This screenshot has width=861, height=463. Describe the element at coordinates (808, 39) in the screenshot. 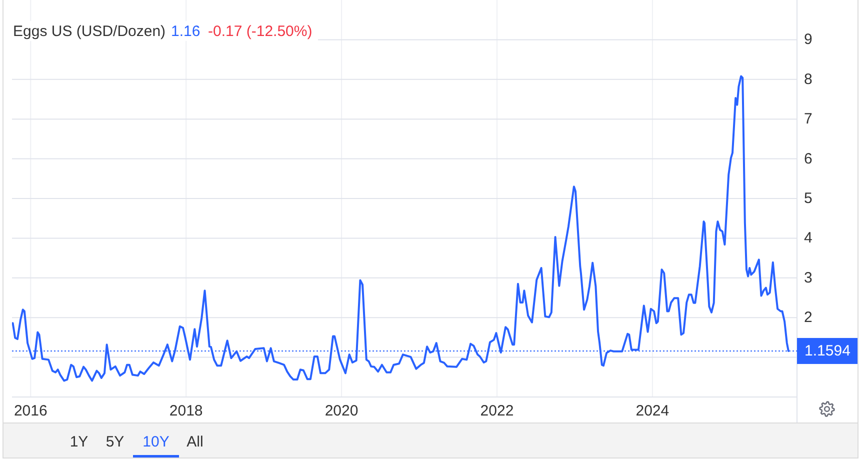

I see `y-tick-label: 9` at that location.